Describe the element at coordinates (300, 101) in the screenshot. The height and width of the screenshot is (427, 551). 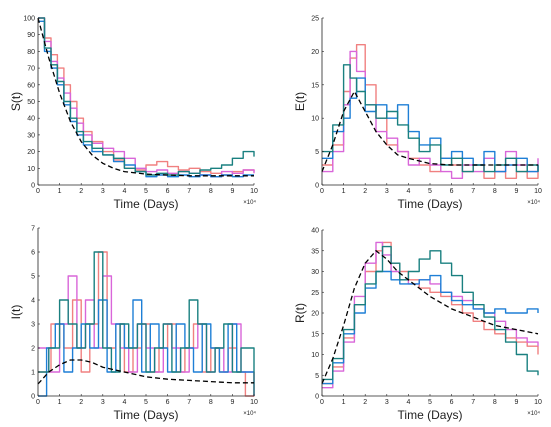
I see `e-y-axis-label: E(t)` at that location.